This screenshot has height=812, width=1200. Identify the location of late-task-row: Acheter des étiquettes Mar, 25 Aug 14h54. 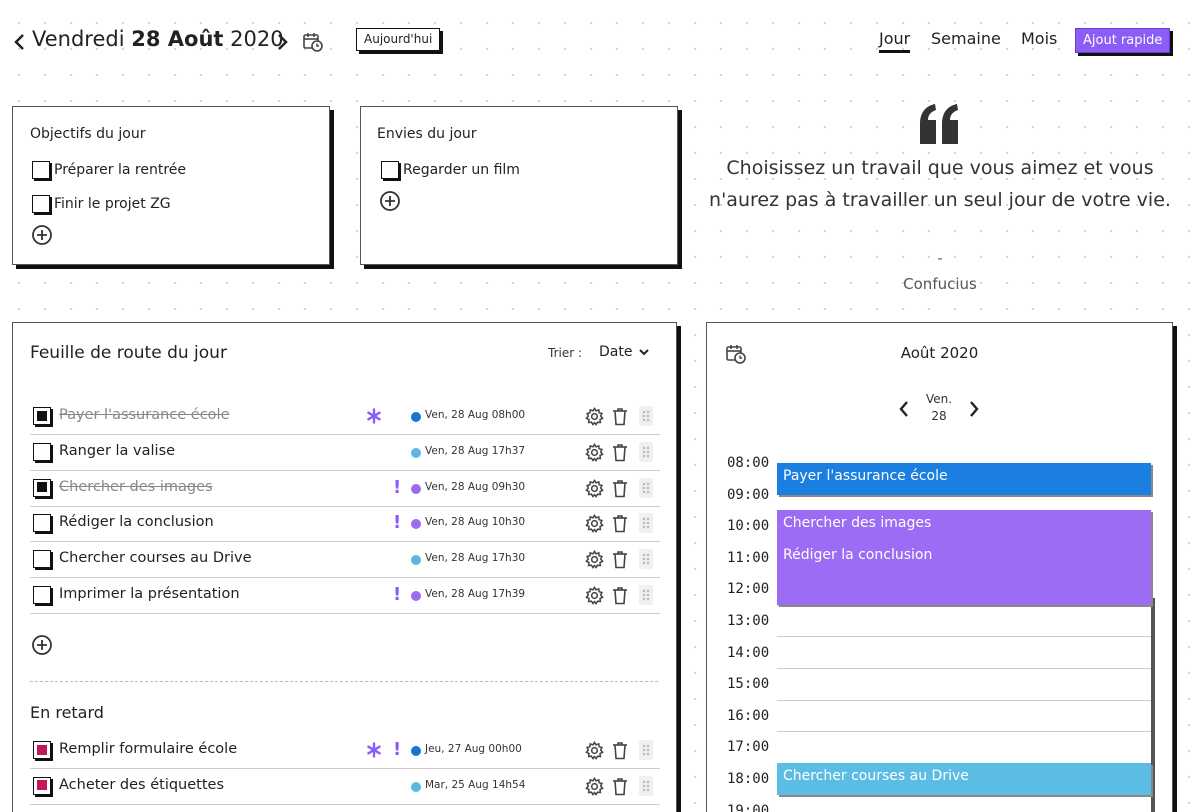
(345, 787).